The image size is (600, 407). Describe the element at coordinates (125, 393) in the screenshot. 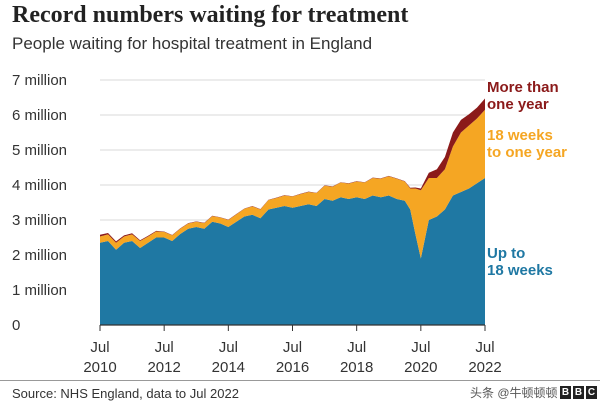

I see `source-note: Source: NHS England, data to Jul 2022` at that location.